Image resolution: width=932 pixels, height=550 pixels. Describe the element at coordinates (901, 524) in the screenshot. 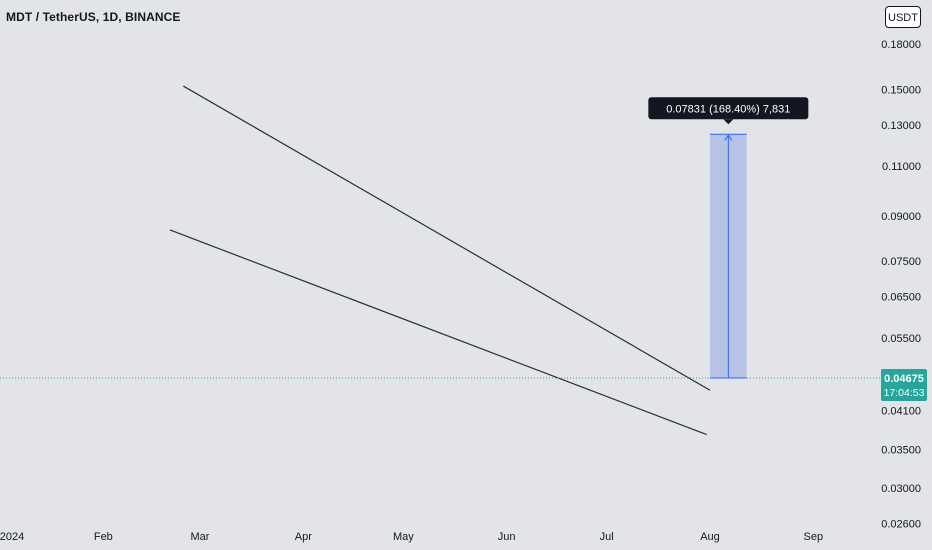

I see `y-tick-label: 0.02600` at that location.